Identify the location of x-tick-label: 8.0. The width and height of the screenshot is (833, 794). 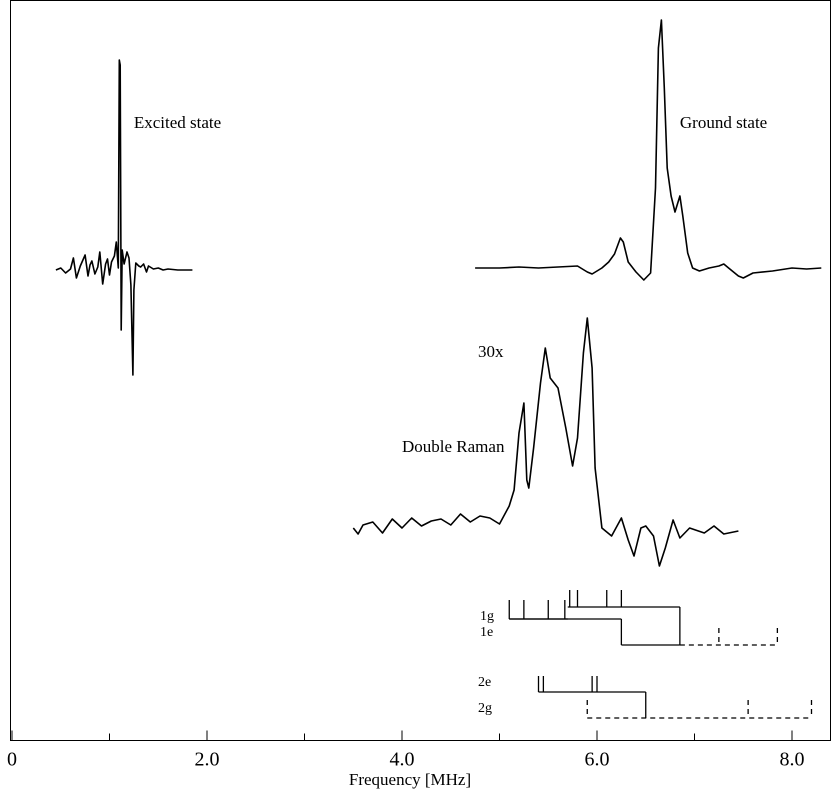
(792, 760).